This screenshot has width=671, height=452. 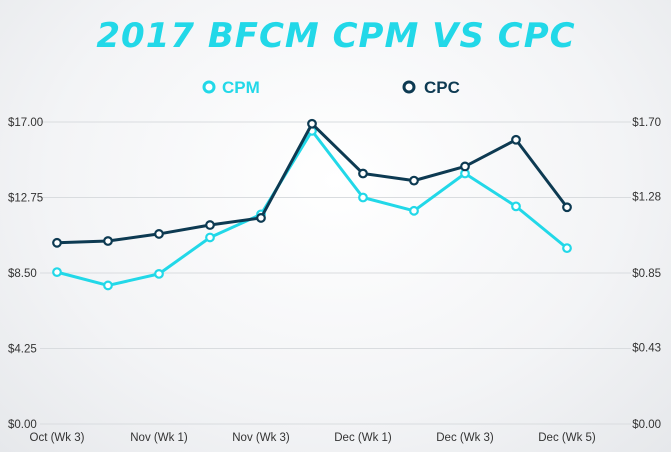 I want to click on legend: CPM CPC, so click(x=331, y=87).